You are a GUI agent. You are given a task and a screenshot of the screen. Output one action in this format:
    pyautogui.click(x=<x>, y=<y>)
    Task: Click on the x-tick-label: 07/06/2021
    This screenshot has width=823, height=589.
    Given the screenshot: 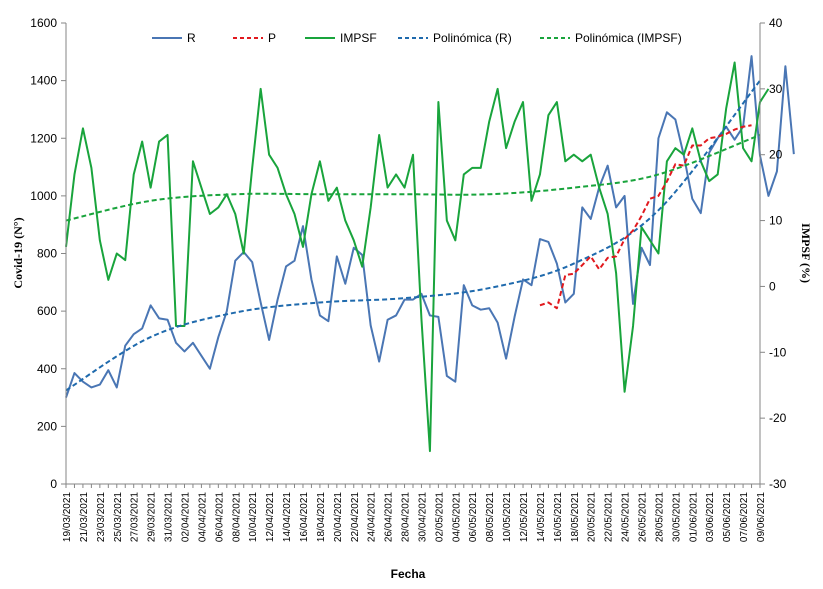 What is the action you would take?
    pyautogui.click(x=744, y=517)
    